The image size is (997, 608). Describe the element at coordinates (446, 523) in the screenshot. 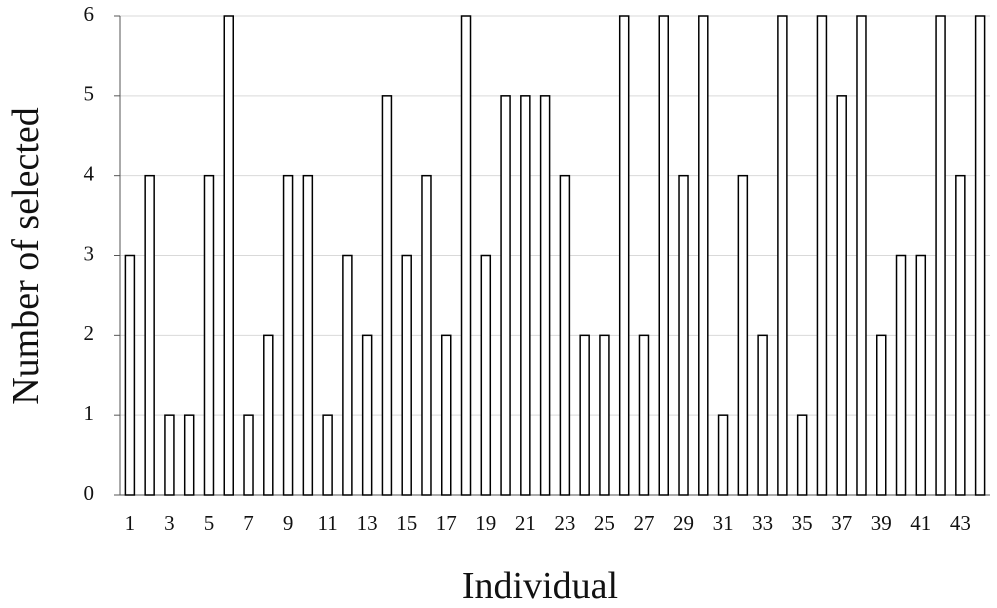

I see `x-tick-label: 17` at that location.